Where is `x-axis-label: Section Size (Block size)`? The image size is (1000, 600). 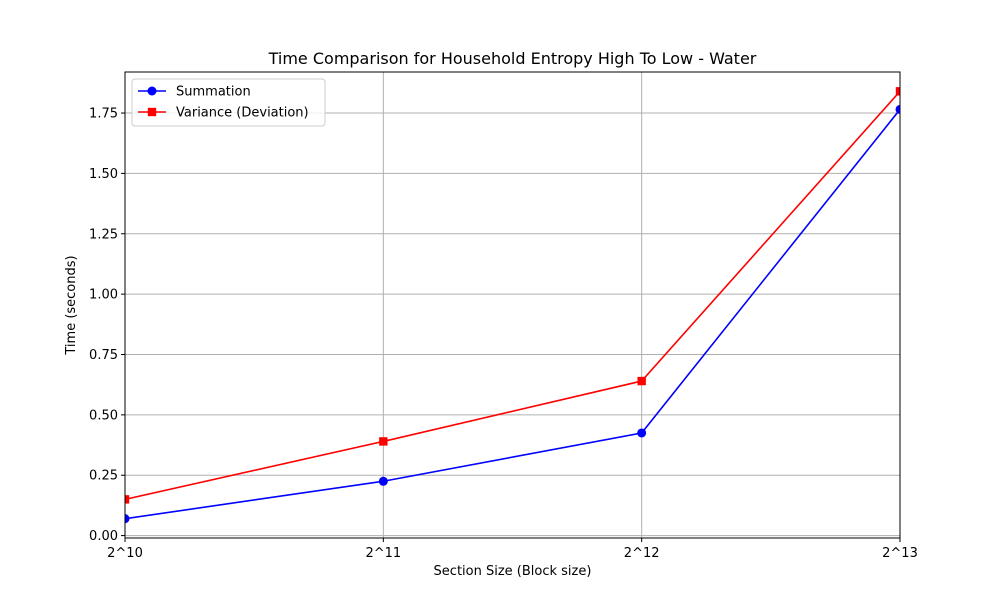 x-axis-label: Section Size (Block size) is located at coordinates (513, 571).